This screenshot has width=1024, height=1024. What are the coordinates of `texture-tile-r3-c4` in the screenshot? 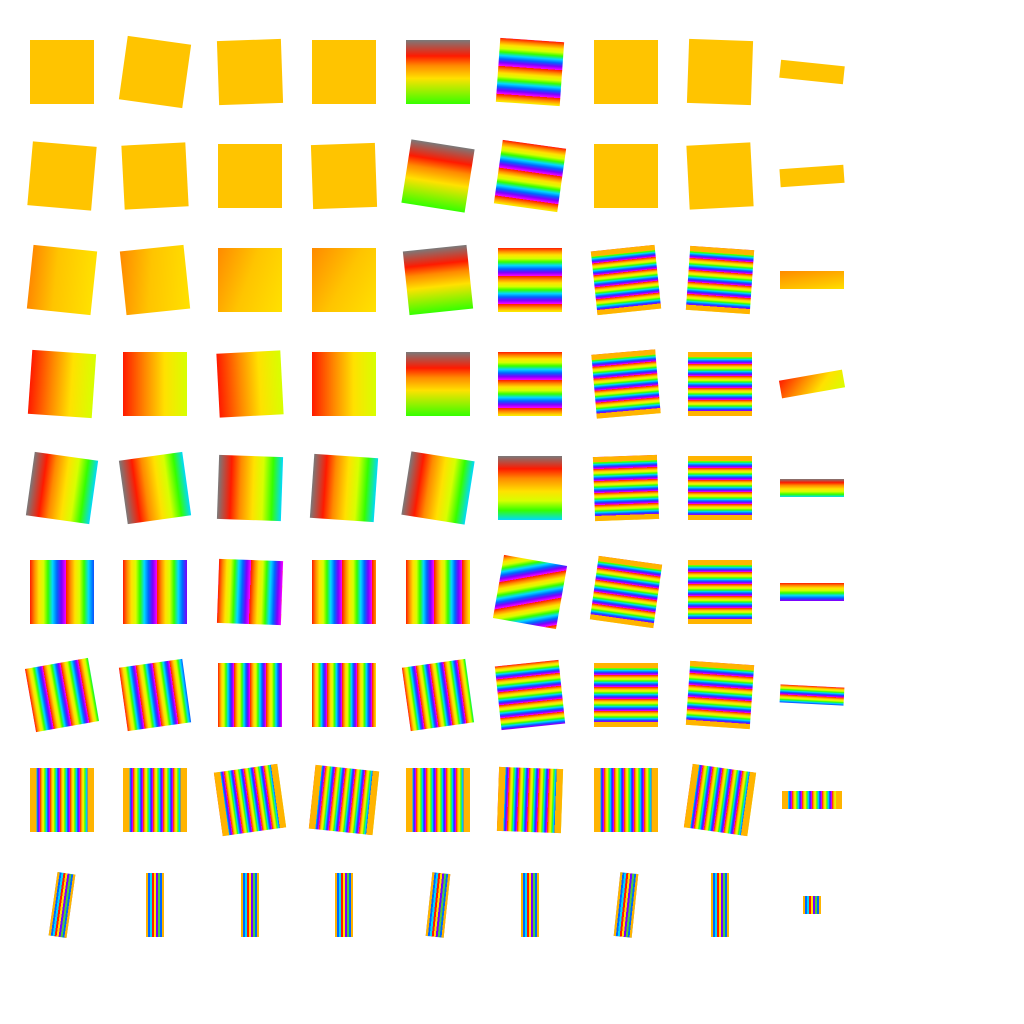 It's located at (344, 280).